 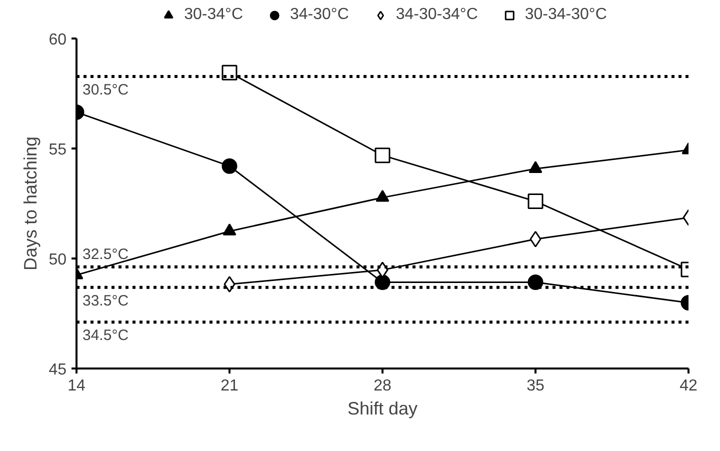 I want to click on y-tick-label: 60, so click(x=57, y=40).